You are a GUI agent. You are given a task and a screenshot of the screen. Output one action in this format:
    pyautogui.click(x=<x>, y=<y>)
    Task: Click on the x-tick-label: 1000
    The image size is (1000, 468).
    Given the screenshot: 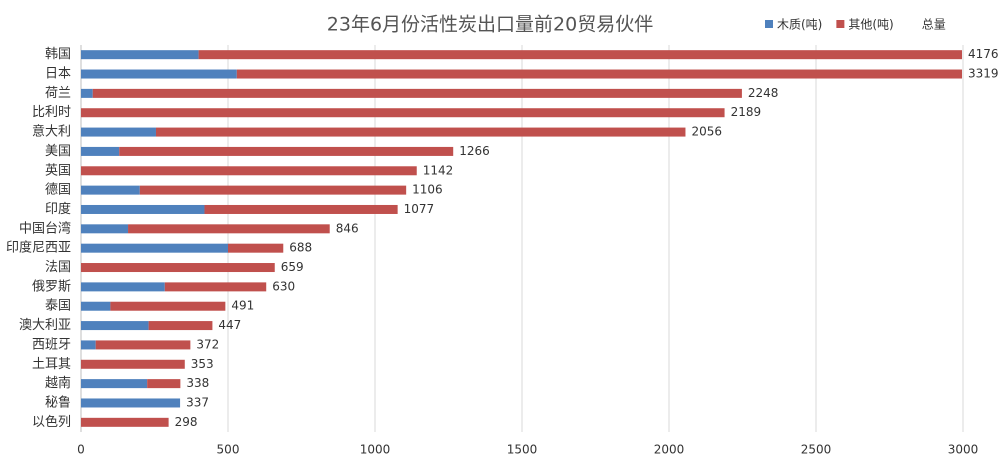 What is the action you would take?
    pyautogui.click(x=375, y=450)
    